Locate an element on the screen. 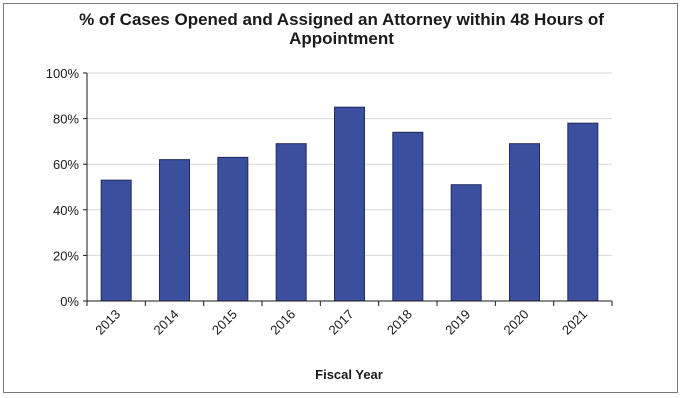 The width and height of the screenshot is (683, 398). x-tick-label: 2020 is located at coordinates (516, 322).